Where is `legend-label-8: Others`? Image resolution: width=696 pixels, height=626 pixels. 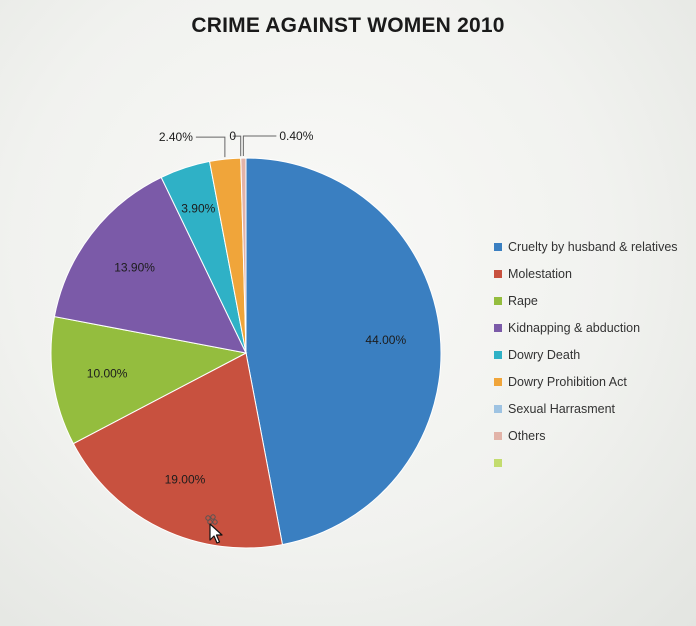
legend-label-8: Others is located at coordinates (527, 435).